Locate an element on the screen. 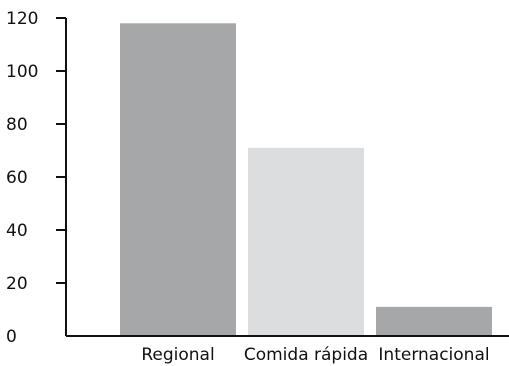 Image resolution: width=509 pixels, height=366 pixels. y-tick-label: 40 is located at coordinates (17, 231).